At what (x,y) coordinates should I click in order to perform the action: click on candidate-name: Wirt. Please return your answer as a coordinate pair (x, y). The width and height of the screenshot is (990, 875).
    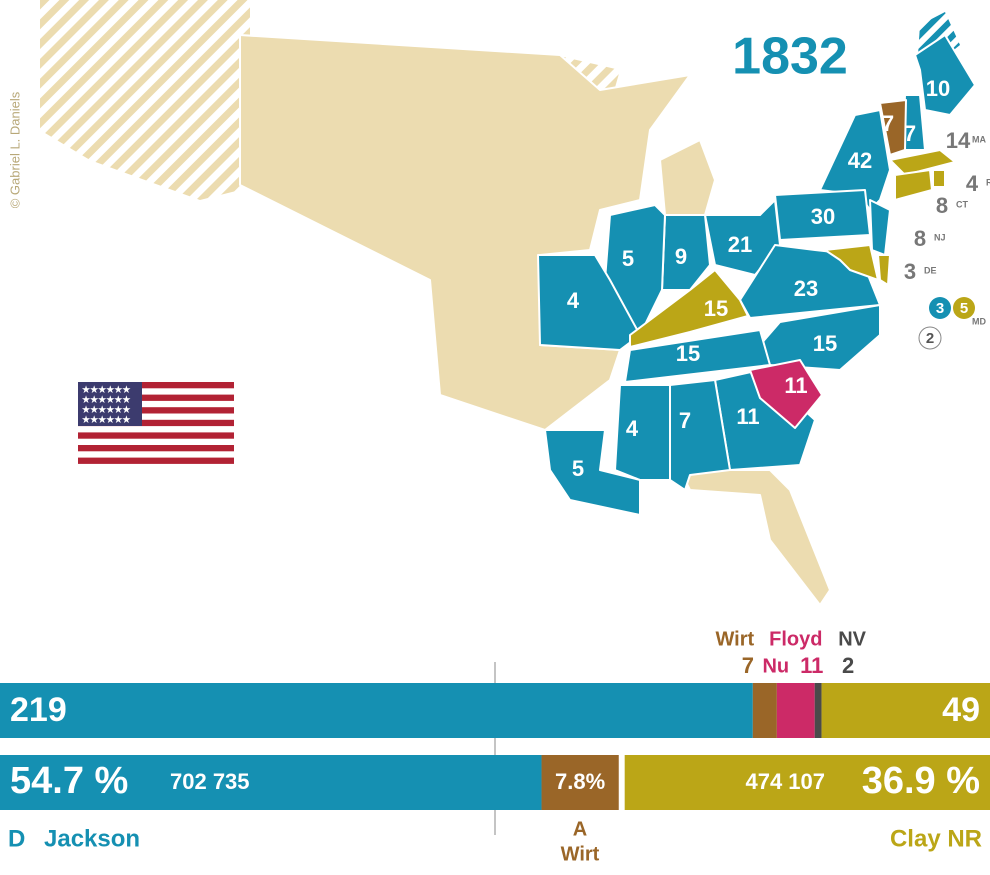
    Looking at the image, I should click on (734, 639).